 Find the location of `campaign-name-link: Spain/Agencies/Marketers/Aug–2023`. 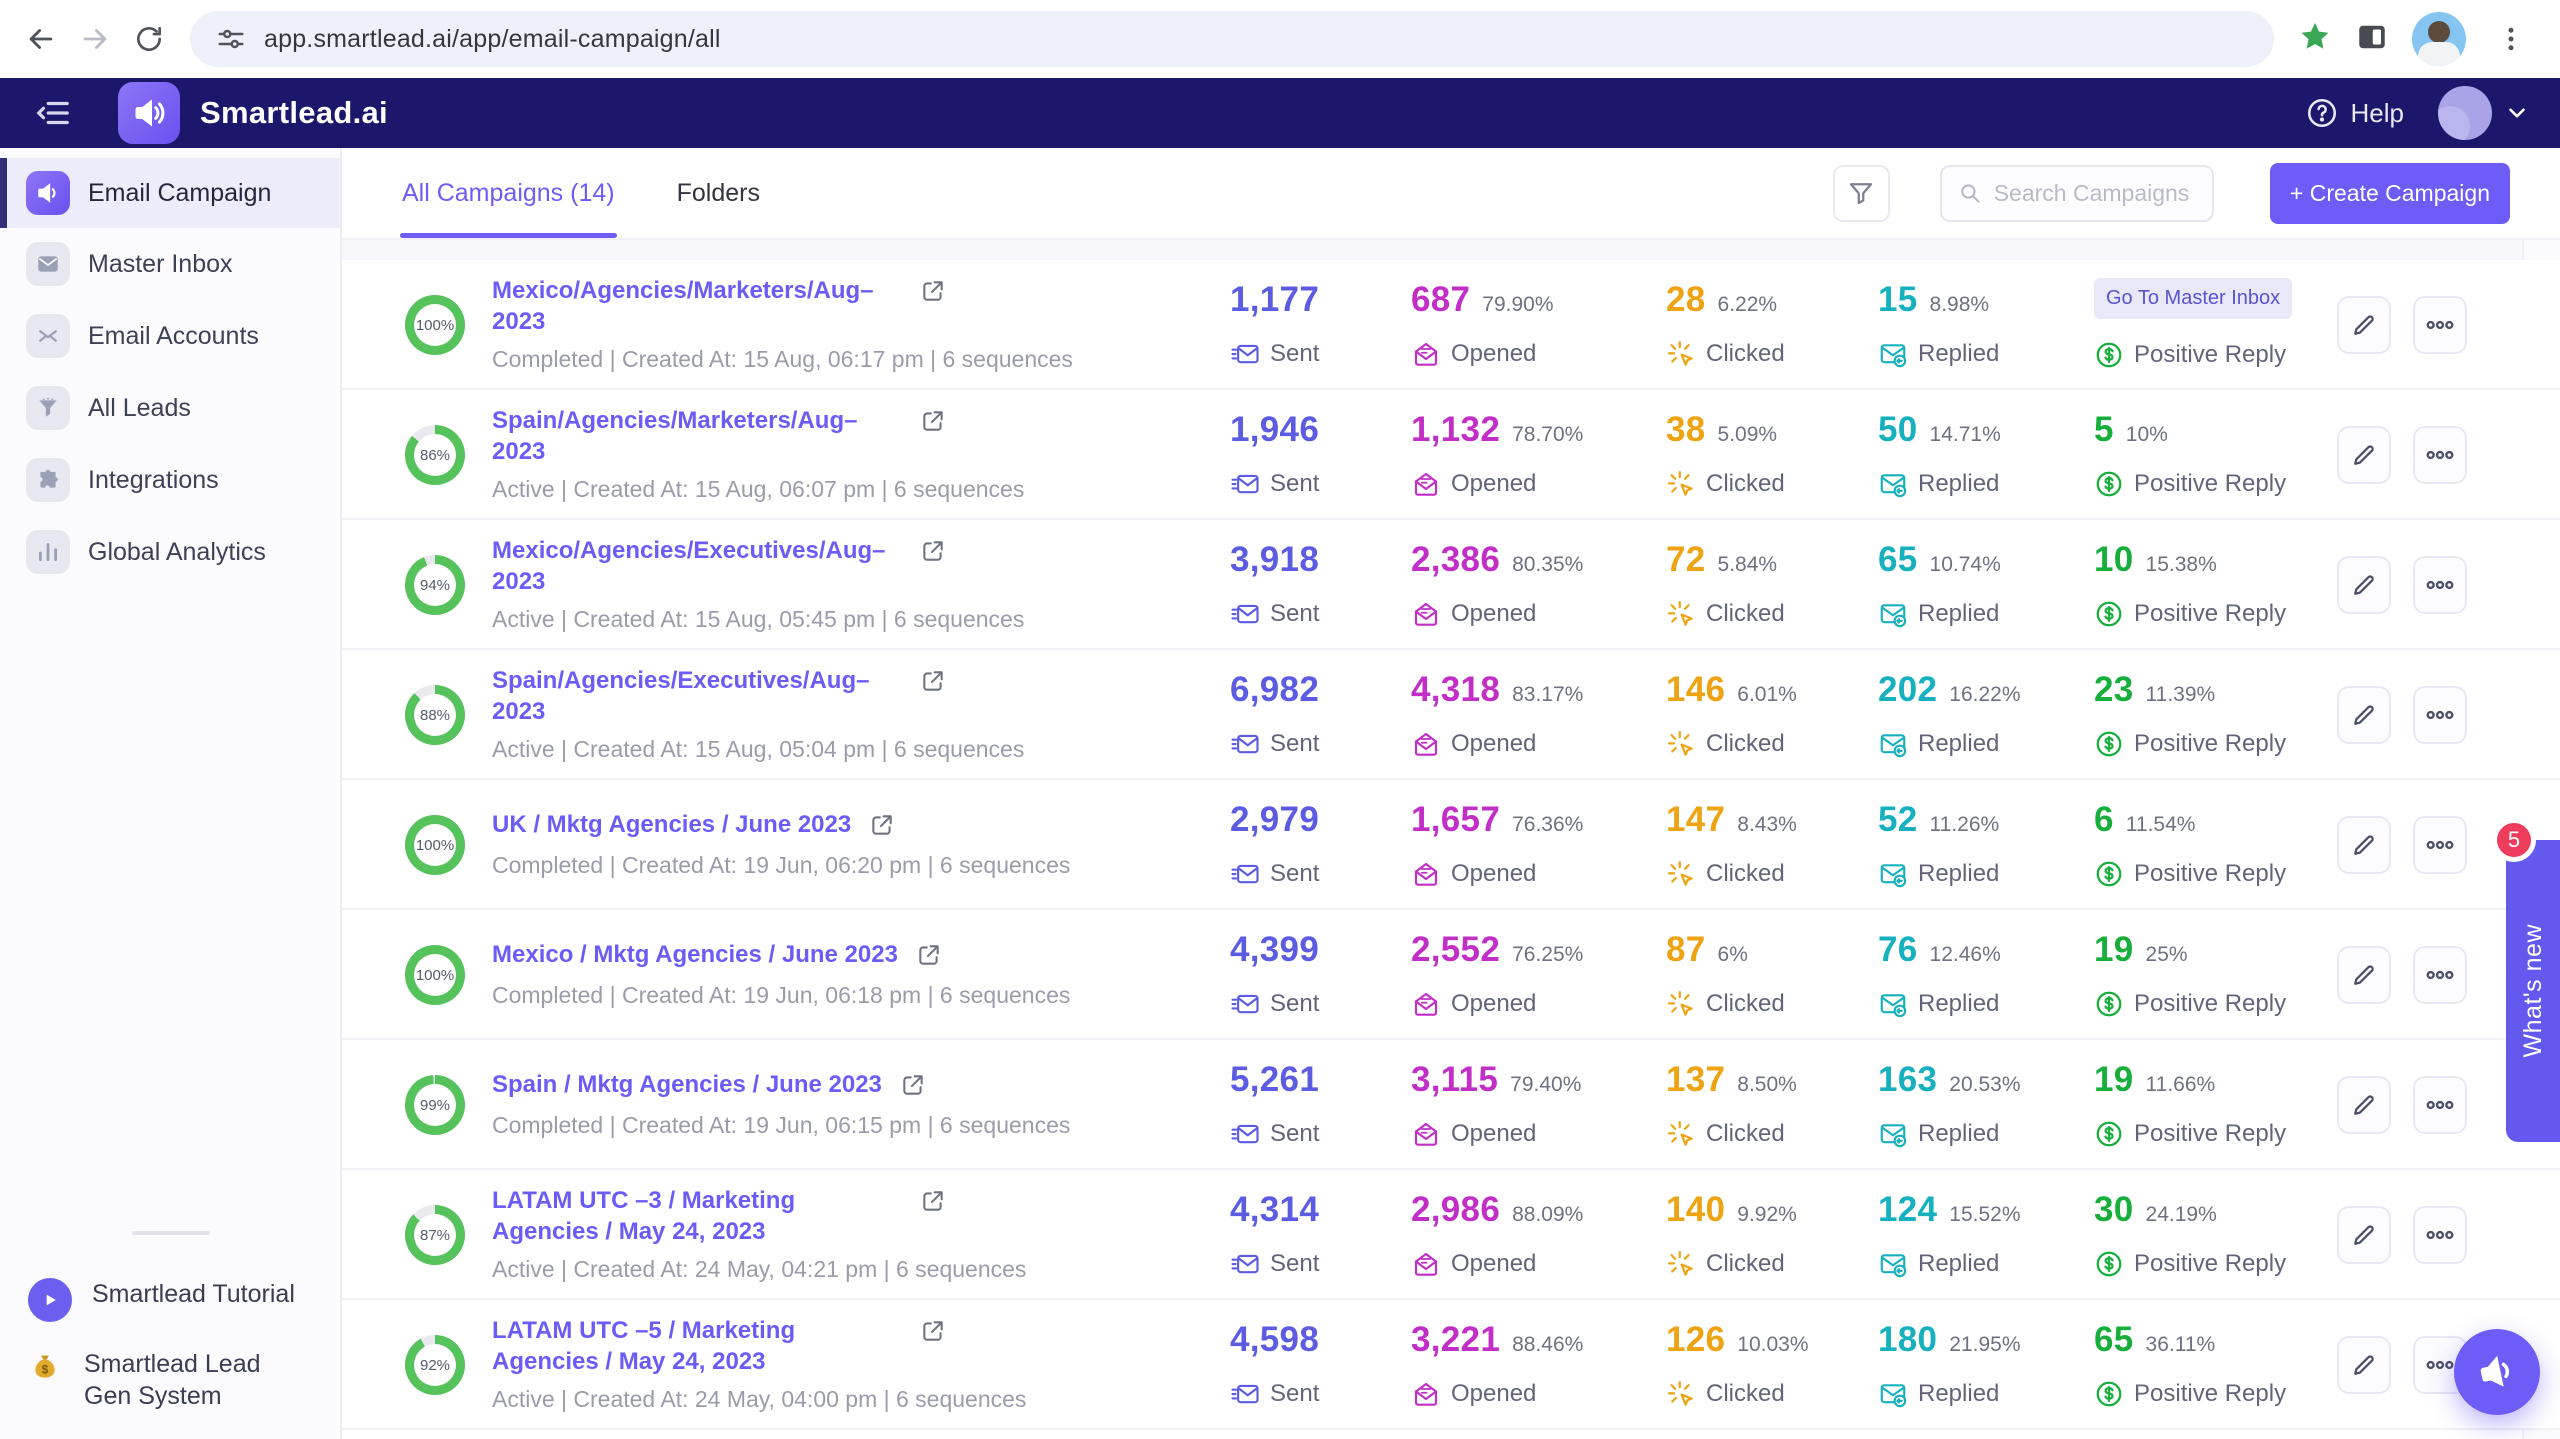

campaign-name-link: Spain/Agencies/Marketers/Aug–2023 is located at coordinates (675, 436).